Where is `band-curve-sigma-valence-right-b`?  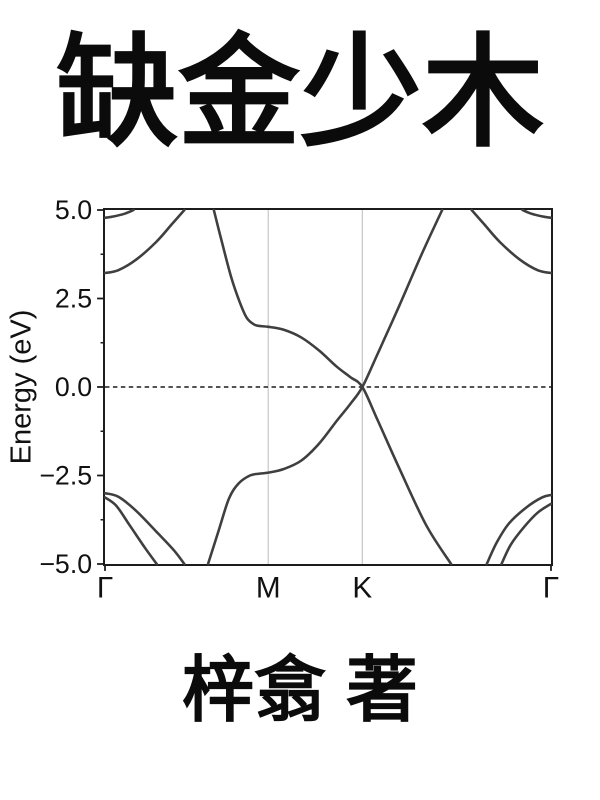 band-curve-sigma-valence-right-b is located at coordinates (526, 534).